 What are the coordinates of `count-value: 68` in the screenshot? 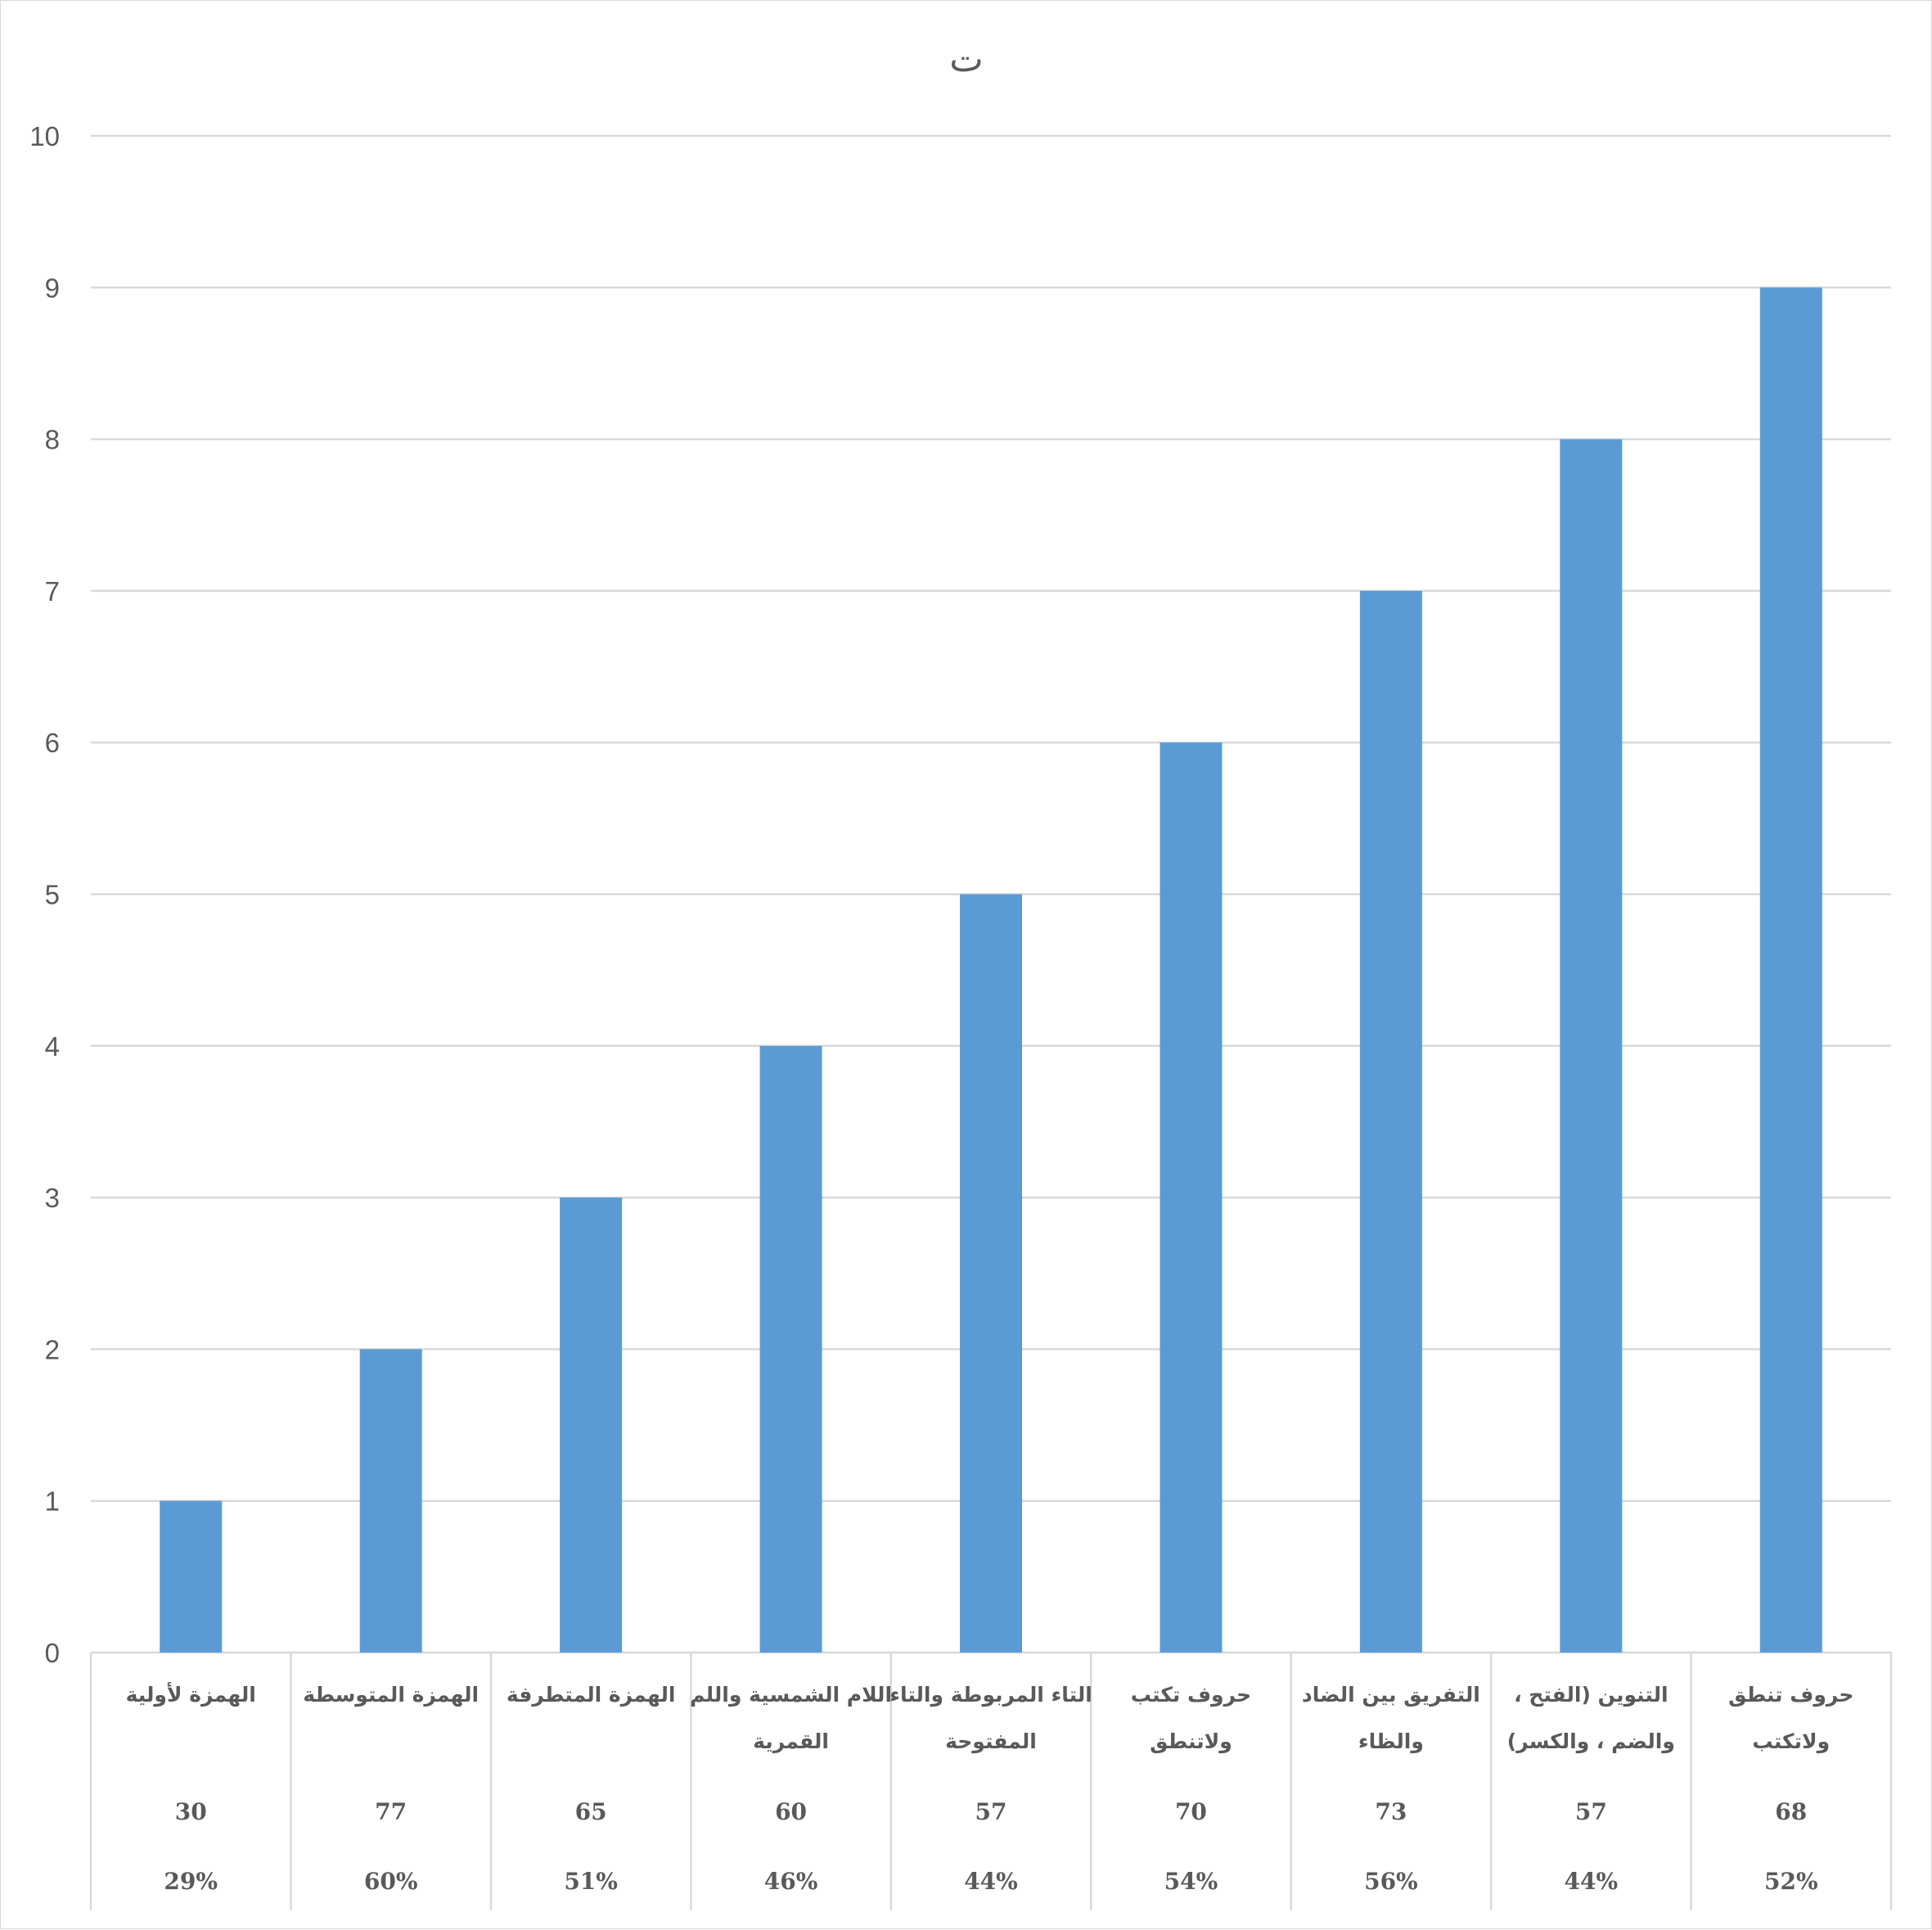 It's located at (1791, 1812).